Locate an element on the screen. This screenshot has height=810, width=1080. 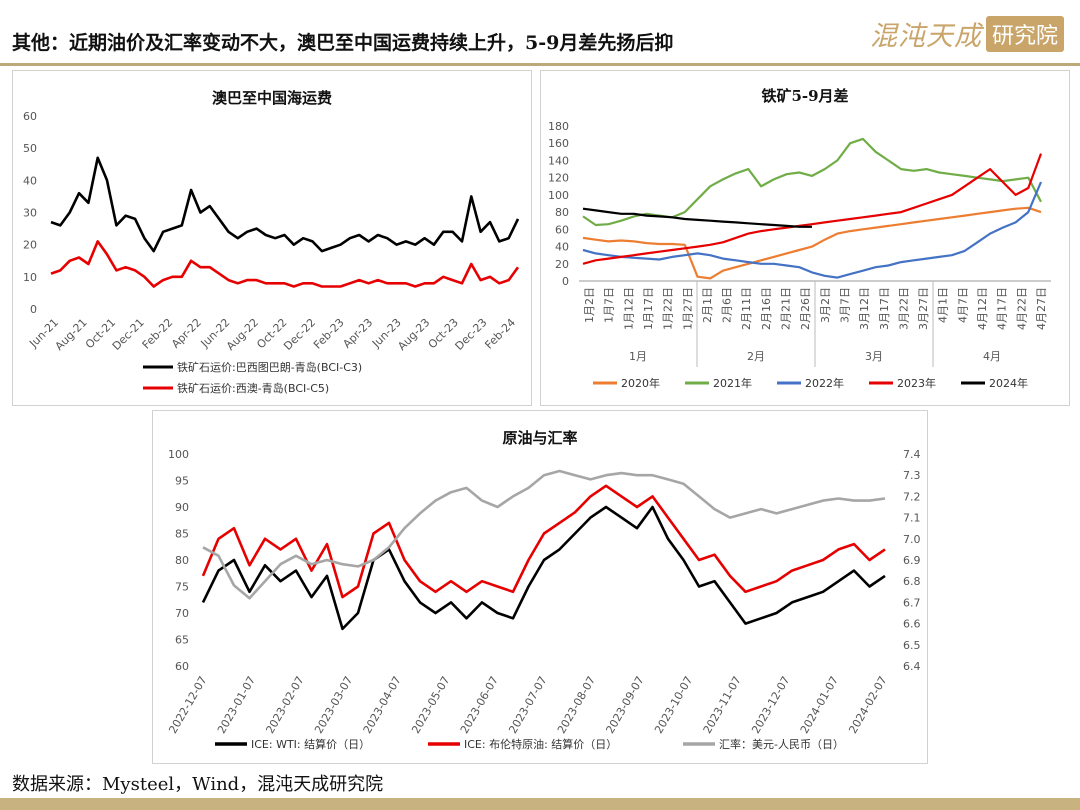
x-tick-label: 3月12日 is located at coordinates (864, 308).